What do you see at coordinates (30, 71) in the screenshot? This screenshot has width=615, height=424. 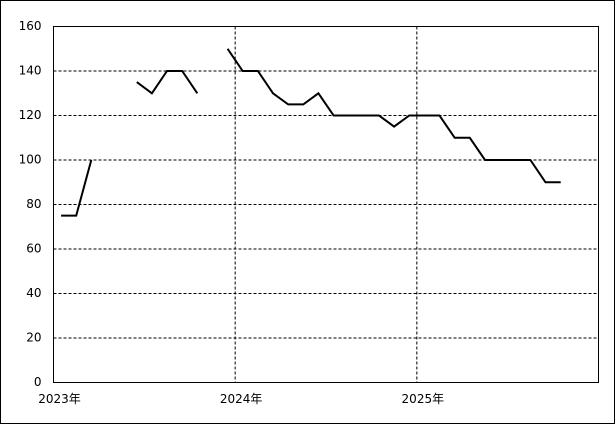 I see `y-tick-label: 140` at bounding box center [30, 71].